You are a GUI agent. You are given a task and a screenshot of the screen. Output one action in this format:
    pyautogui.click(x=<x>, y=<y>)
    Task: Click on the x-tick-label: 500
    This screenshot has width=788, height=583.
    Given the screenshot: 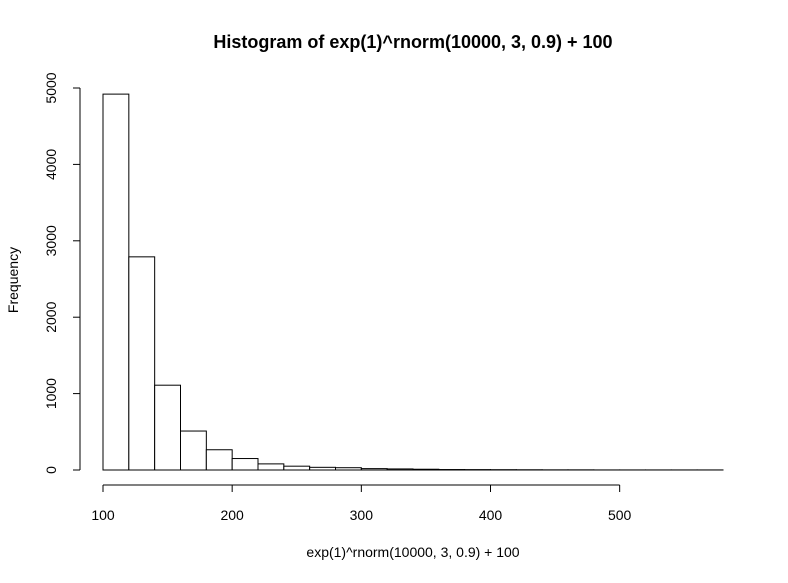 What is the action you would take?
    pyautogui.click(x=620, y=515)
    